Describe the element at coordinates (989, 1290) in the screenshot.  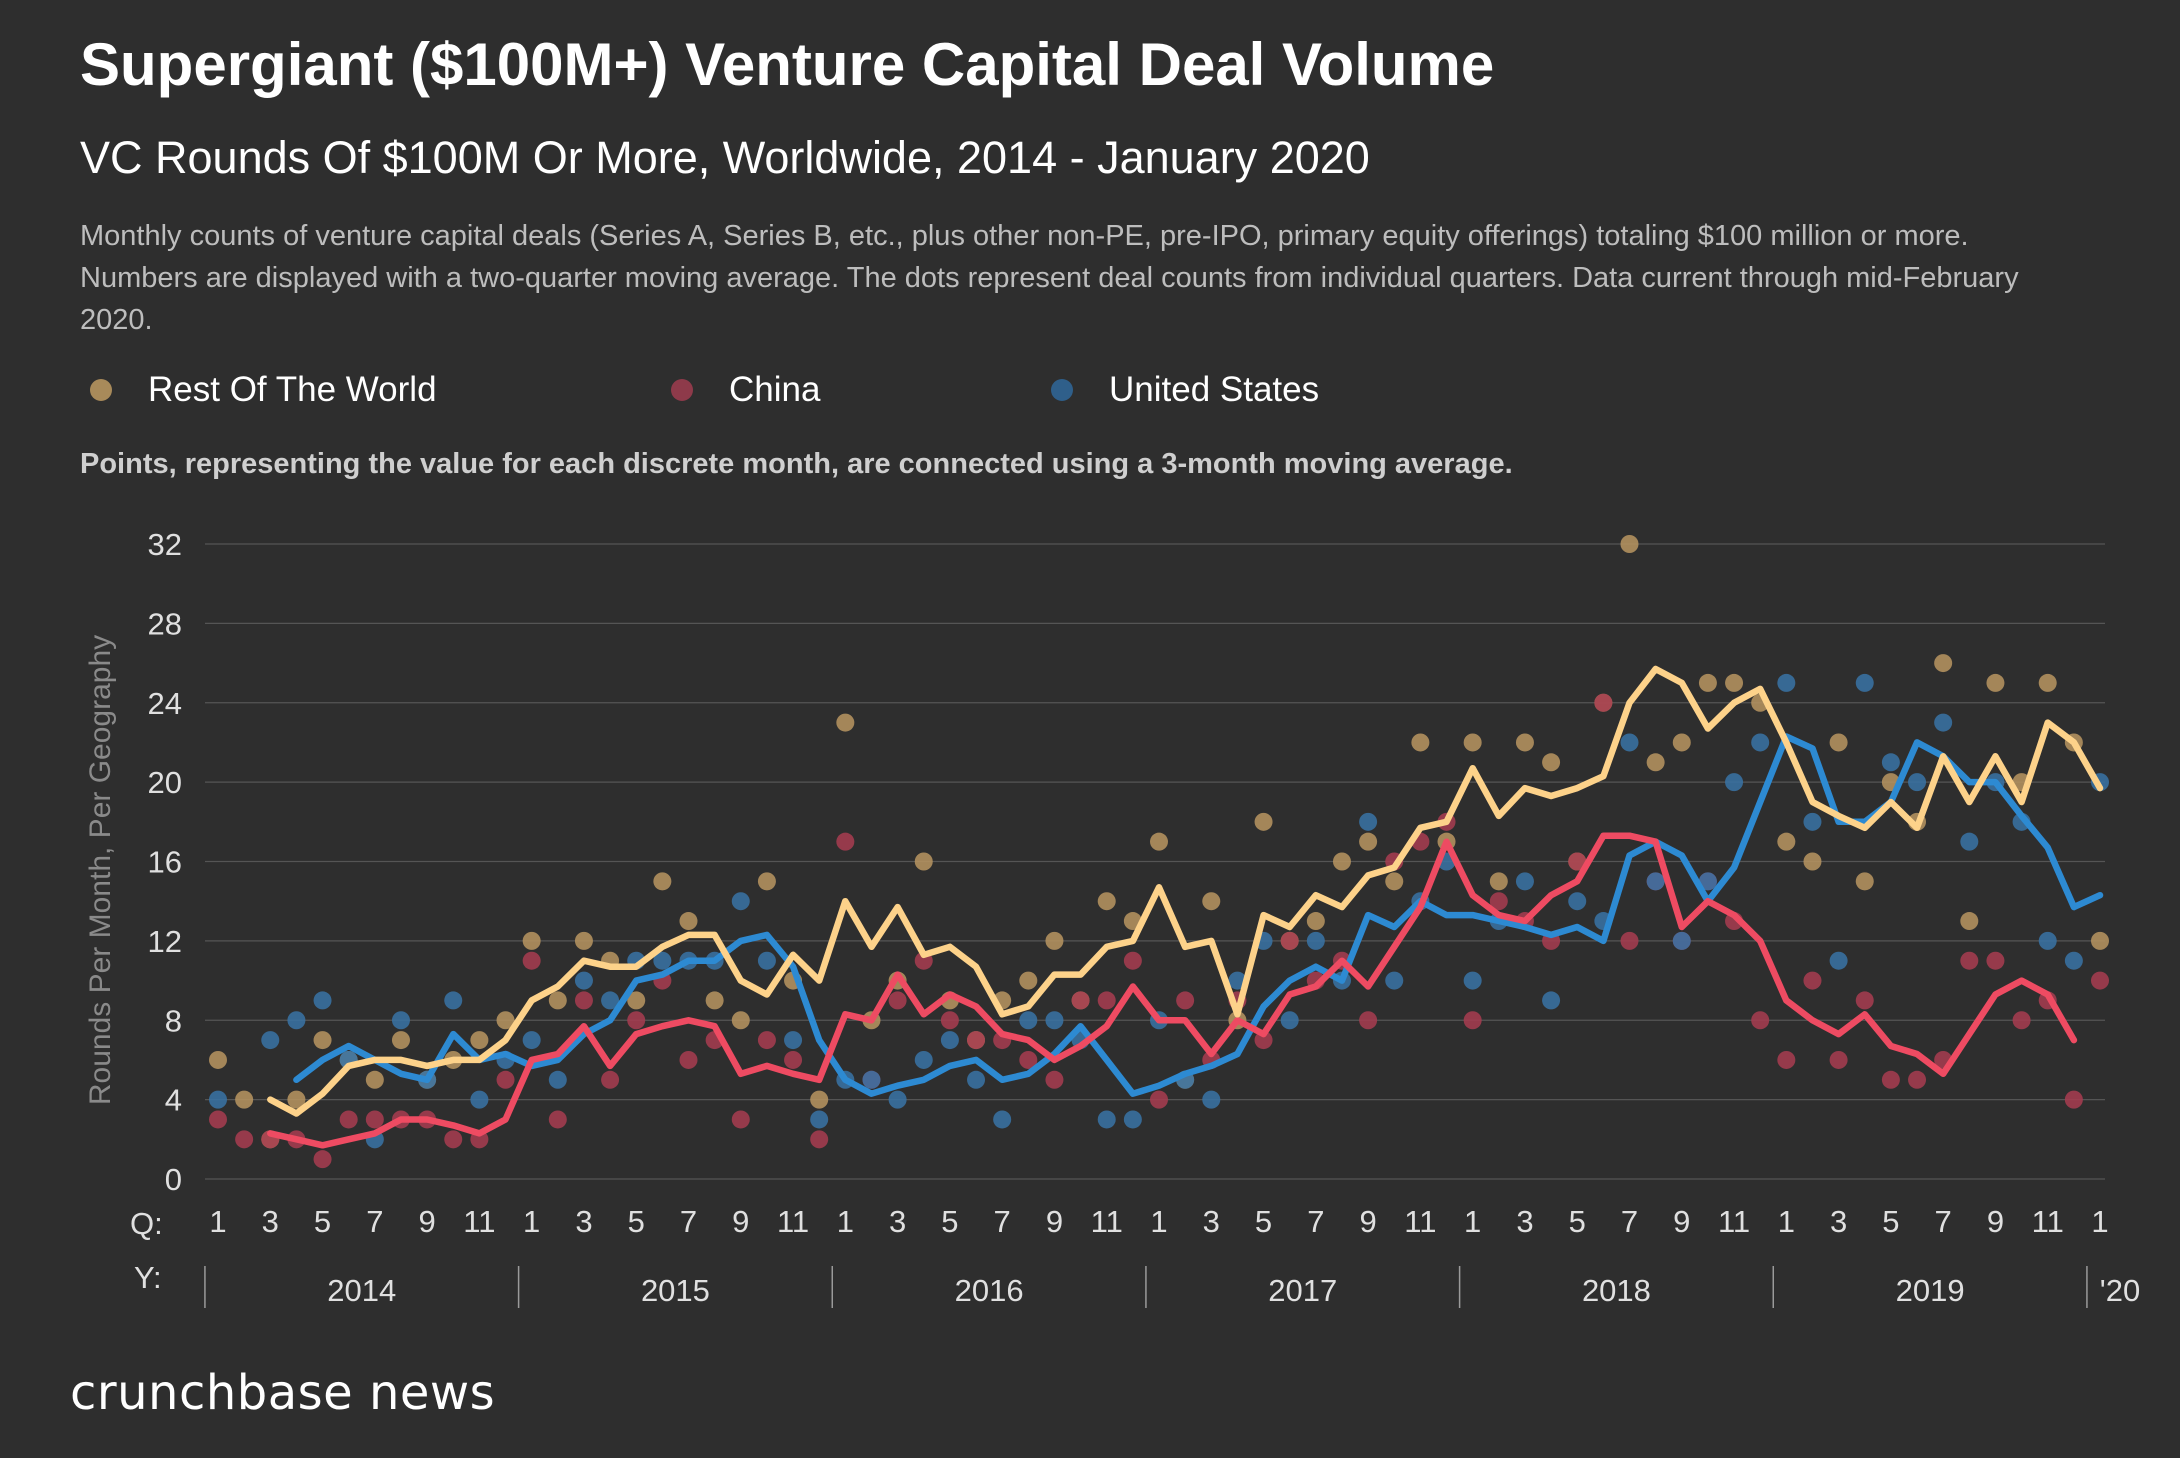
I see `year-label: 2016` at that location.